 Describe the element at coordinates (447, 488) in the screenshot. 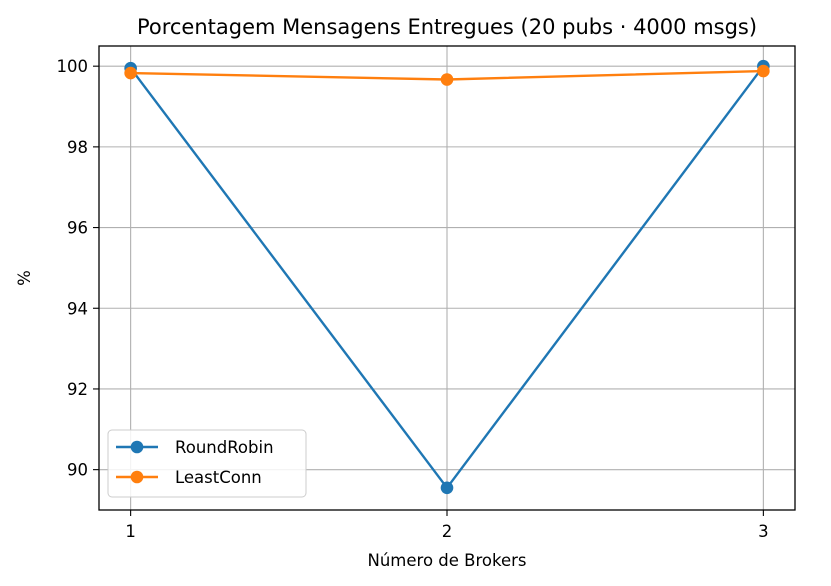

I see `data-point-roundrobin` at that location.